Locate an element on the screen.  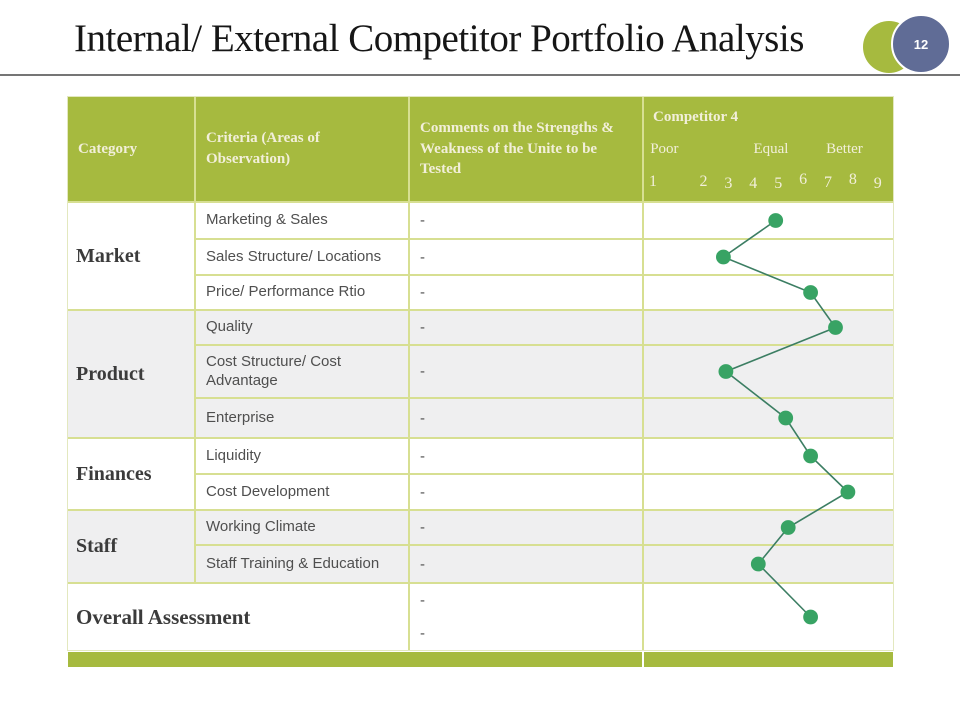
scale-number: 3 is located at coordinates (728, 183).